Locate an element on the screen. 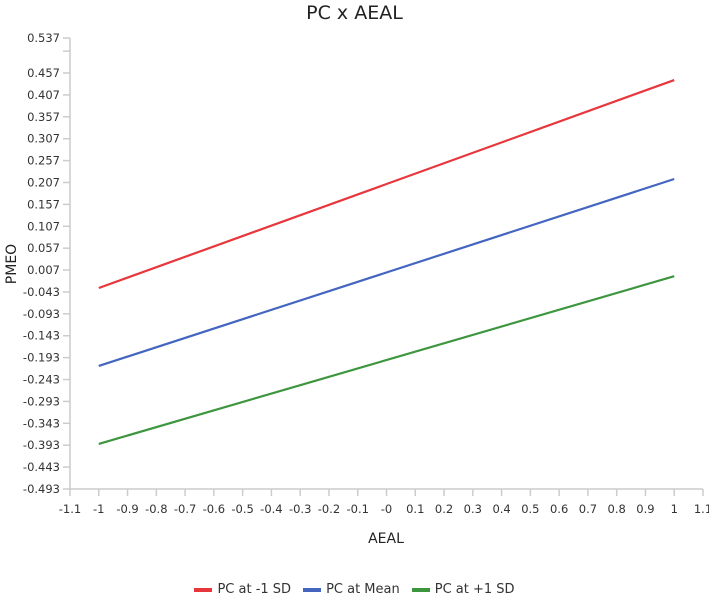  y-tick-label: 0.057 is located at coordinates (43, 248).